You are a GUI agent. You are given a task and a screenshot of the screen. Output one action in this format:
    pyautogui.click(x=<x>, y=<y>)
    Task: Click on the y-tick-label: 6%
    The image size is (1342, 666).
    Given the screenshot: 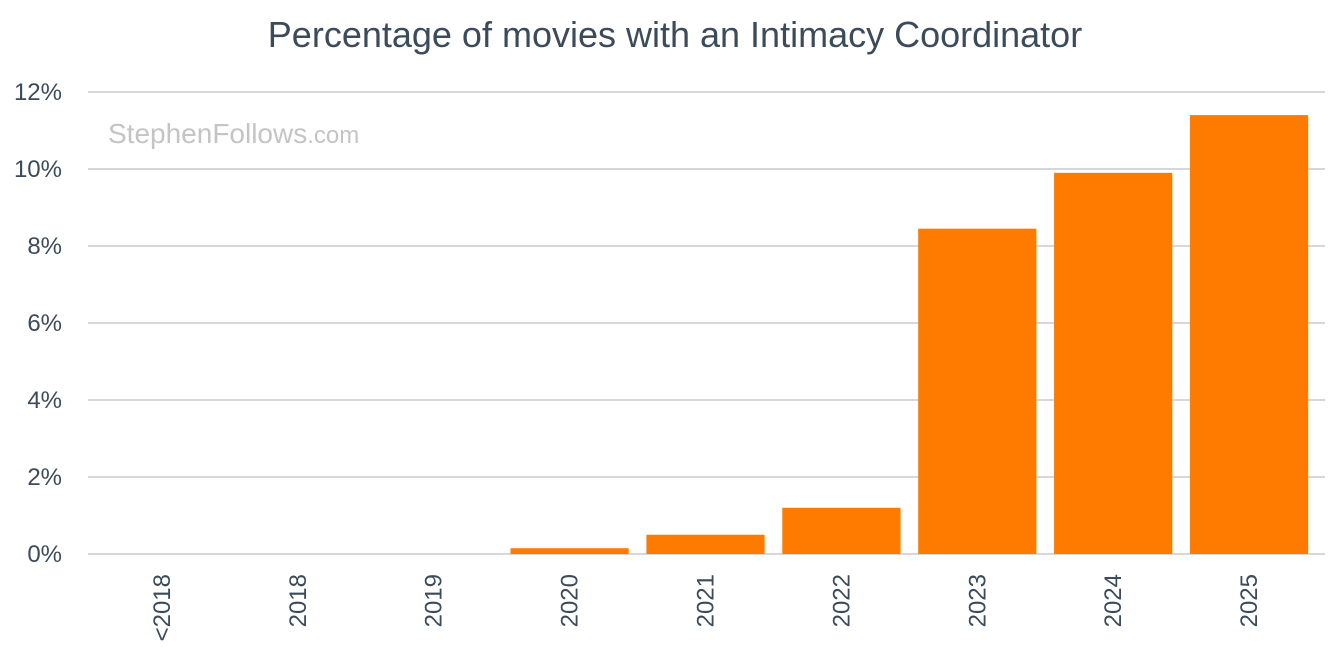 What is the action you would take?
    pyautogui.click(x=44, y=323)
    